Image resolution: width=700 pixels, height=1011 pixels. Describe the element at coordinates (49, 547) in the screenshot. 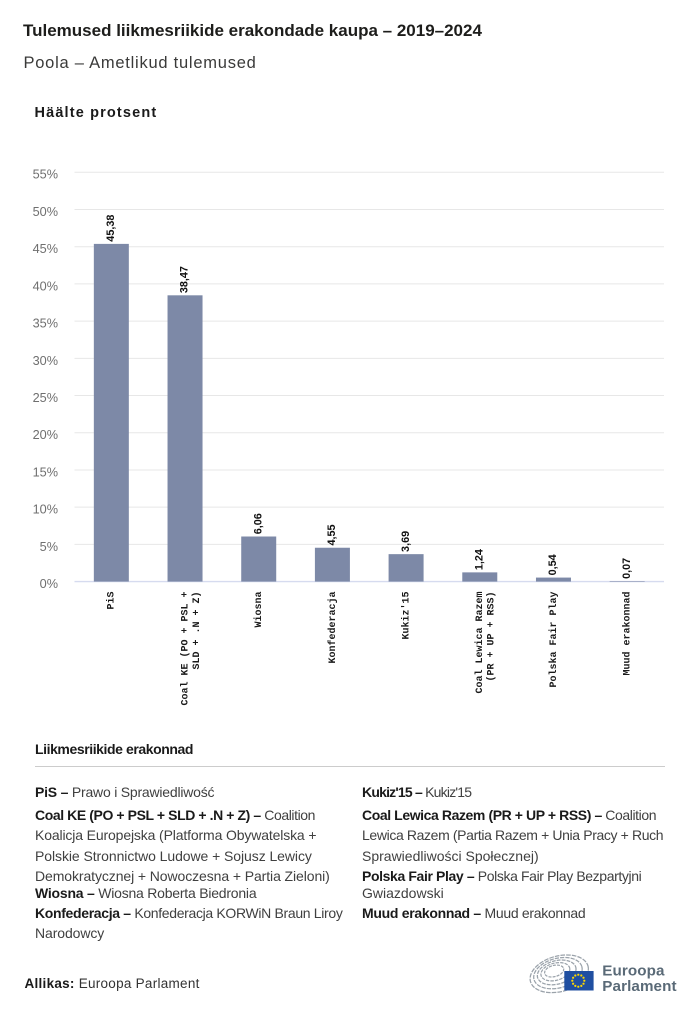

I see `svg-text: 5%` at that location.